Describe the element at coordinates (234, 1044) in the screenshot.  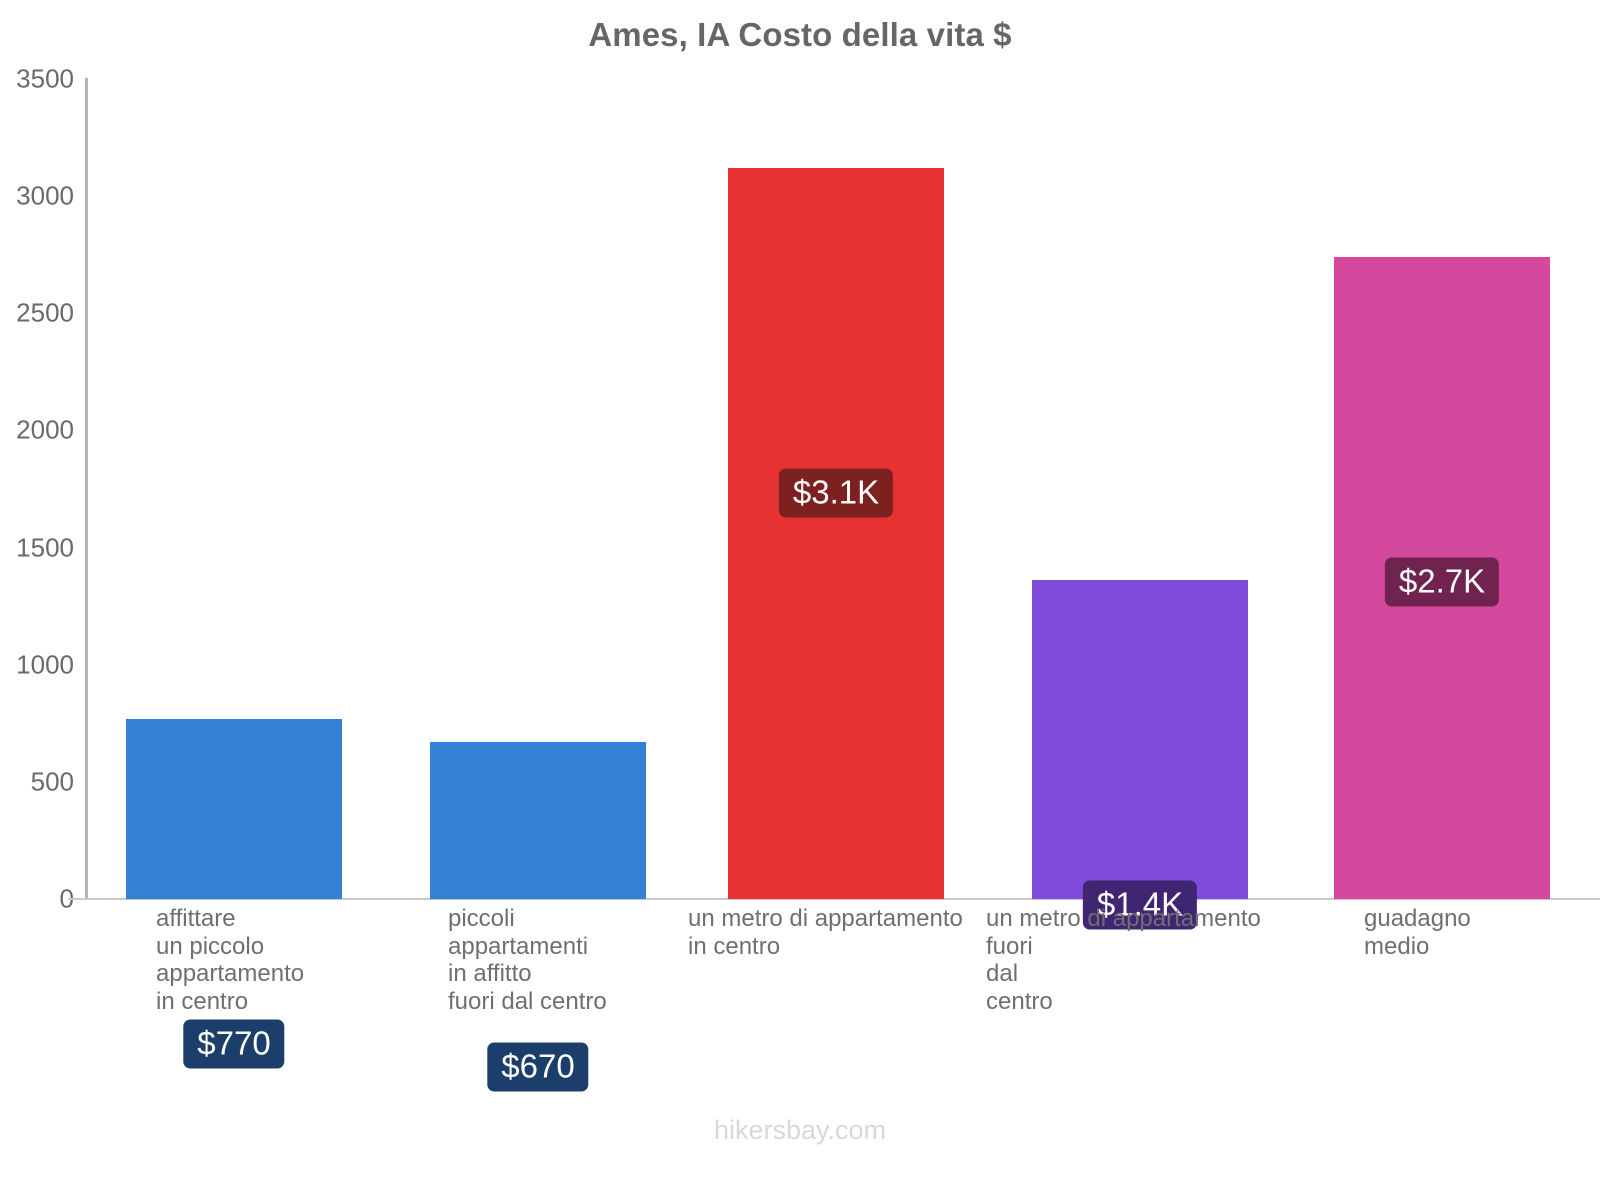
I see `bar-value-label: $770` at that location.